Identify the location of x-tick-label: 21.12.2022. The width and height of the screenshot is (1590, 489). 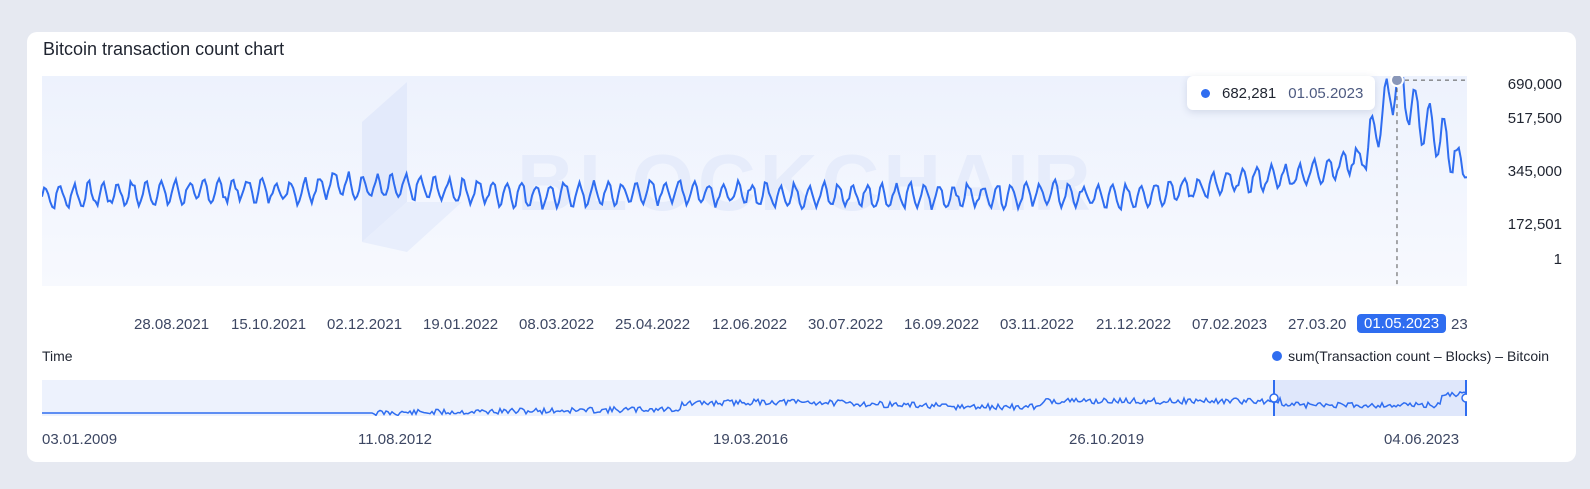
(1134, 324).